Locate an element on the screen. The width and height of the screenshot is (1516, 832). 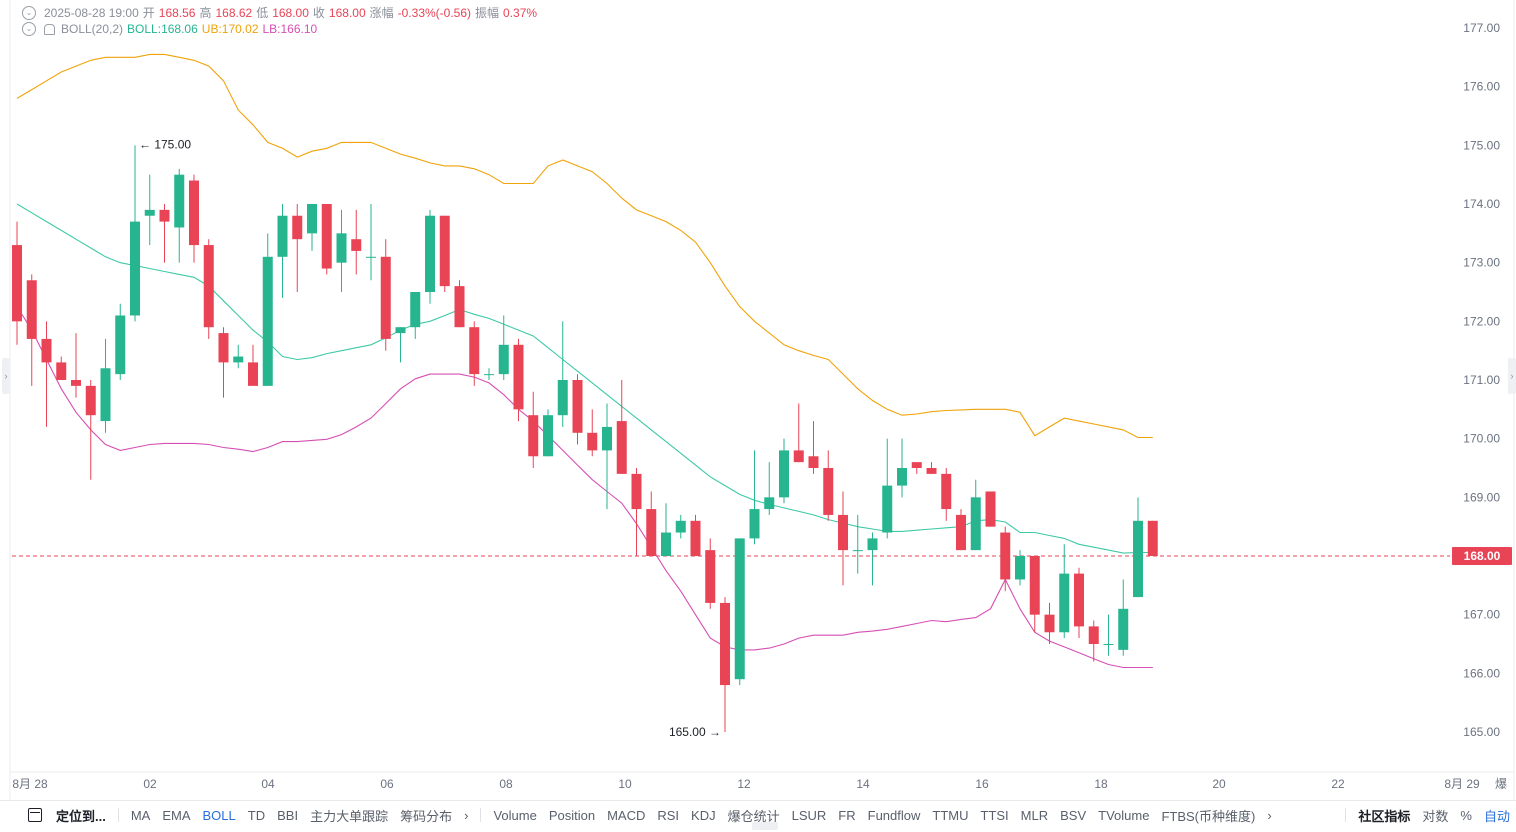
current-price-badge is located at coordinates (1482, 556).